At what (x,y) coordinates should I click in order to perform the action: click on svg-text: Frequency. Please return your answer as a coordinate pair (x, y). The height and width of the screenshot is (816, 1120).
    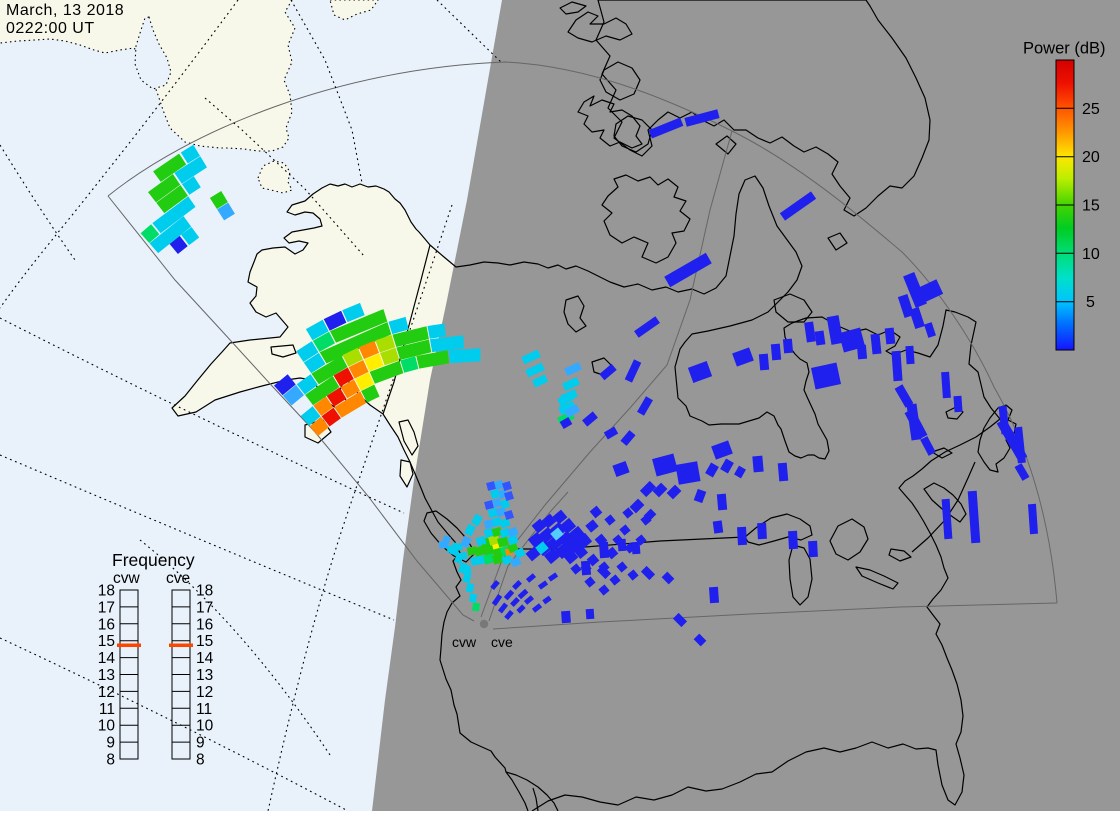
    Looking at the image, I should click on (153, 560).